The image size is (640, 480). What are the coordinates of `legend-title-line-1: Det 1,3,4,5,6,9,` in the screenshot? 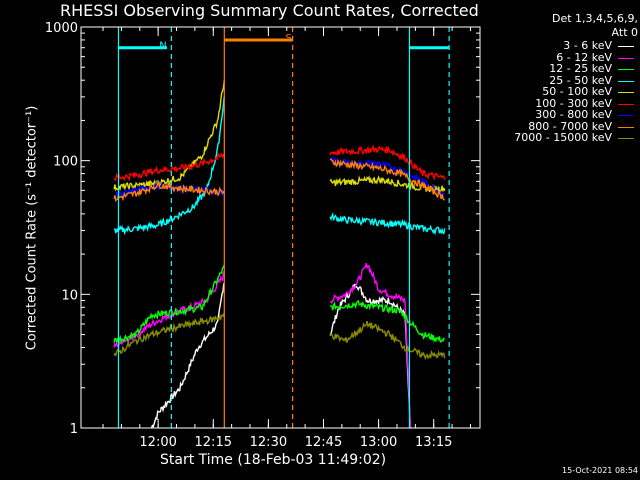 It's located at (594, 18).